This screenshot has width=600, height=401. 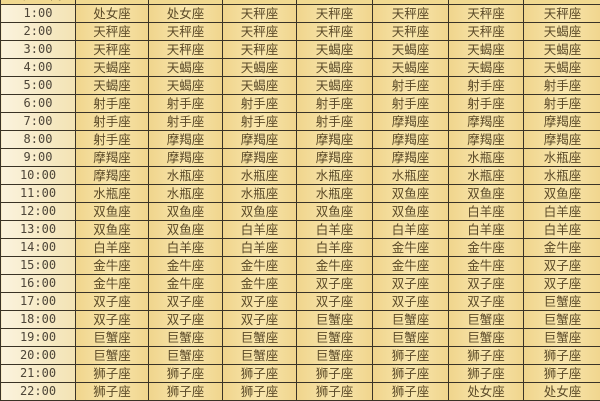 I want to click on date-range-header: 12.23-12.27, so click(x=486, y=2).